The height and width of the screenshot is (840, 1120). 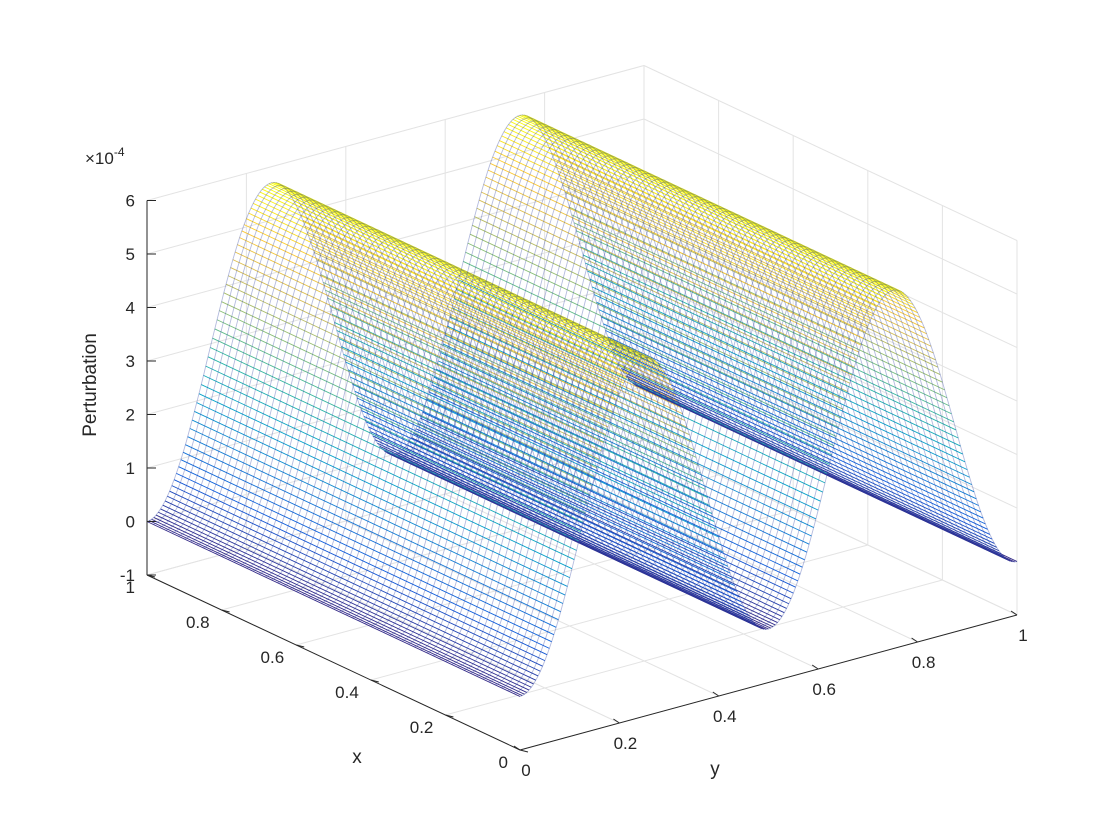 I want to click on y-tick-label: 0, so click(x=525, y=770).